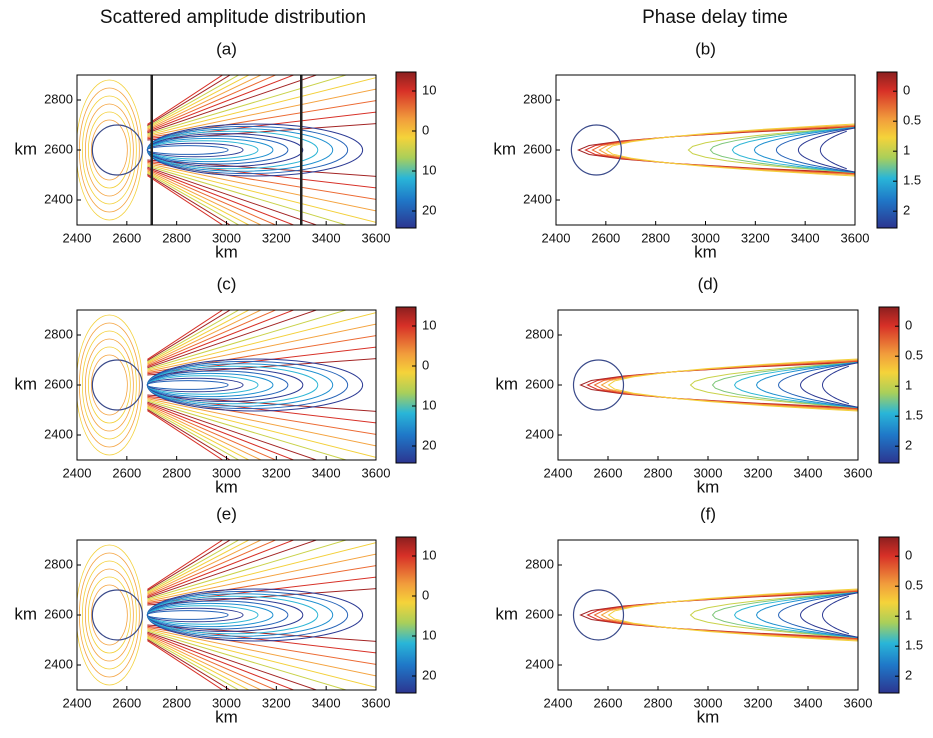  Describe the element at coordinates (226, 48) in the screenshot. I see `panel-title: (a)` at that location.